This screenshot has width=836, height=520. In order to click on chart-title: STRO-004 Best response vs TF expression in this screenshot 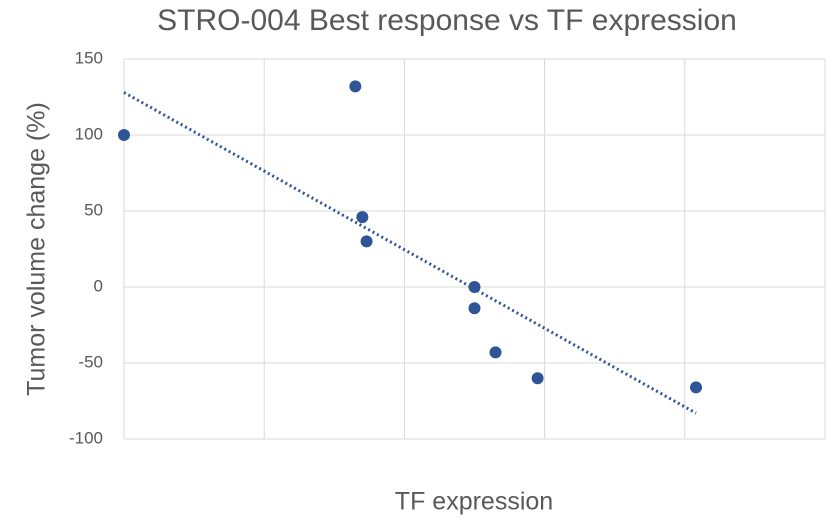, I will do `click(447, 20)`.